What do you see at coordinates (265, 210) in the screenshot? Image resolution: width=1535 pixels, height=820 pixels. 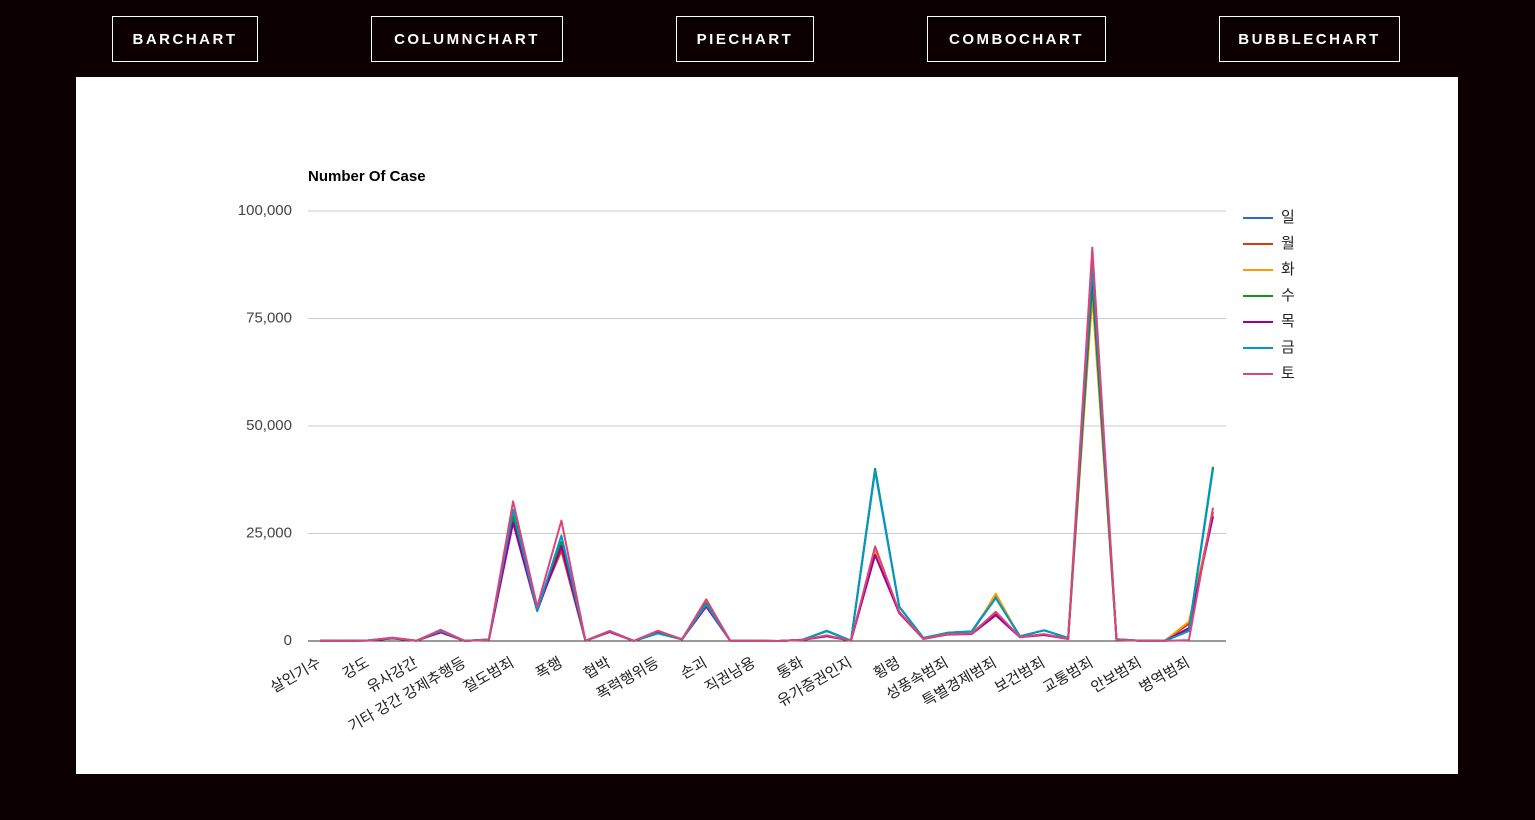 I see `y-tick-label: 100,000` at bounding box center [265, 210].